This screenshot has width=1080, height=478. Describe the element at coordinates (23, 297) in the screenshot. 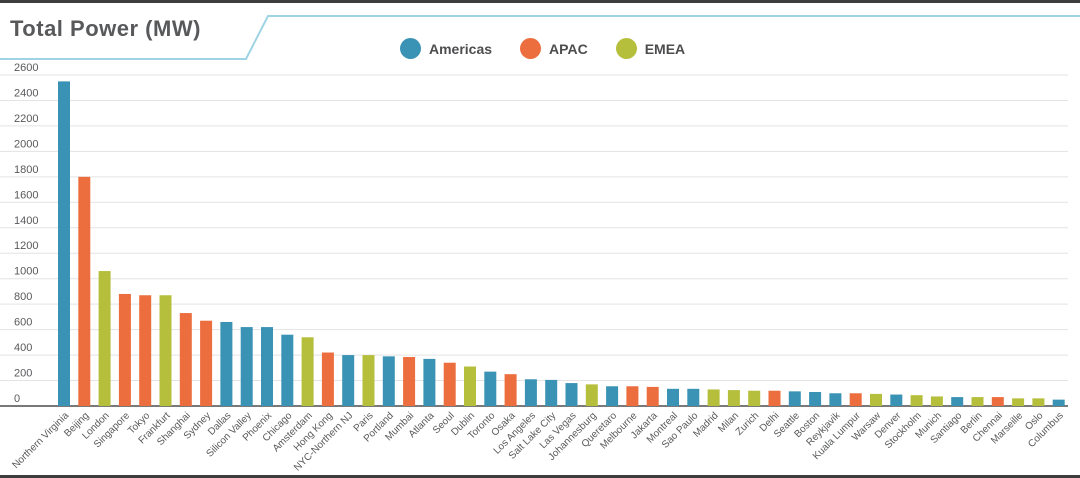

I see `y-tick-label: 800` at that location.